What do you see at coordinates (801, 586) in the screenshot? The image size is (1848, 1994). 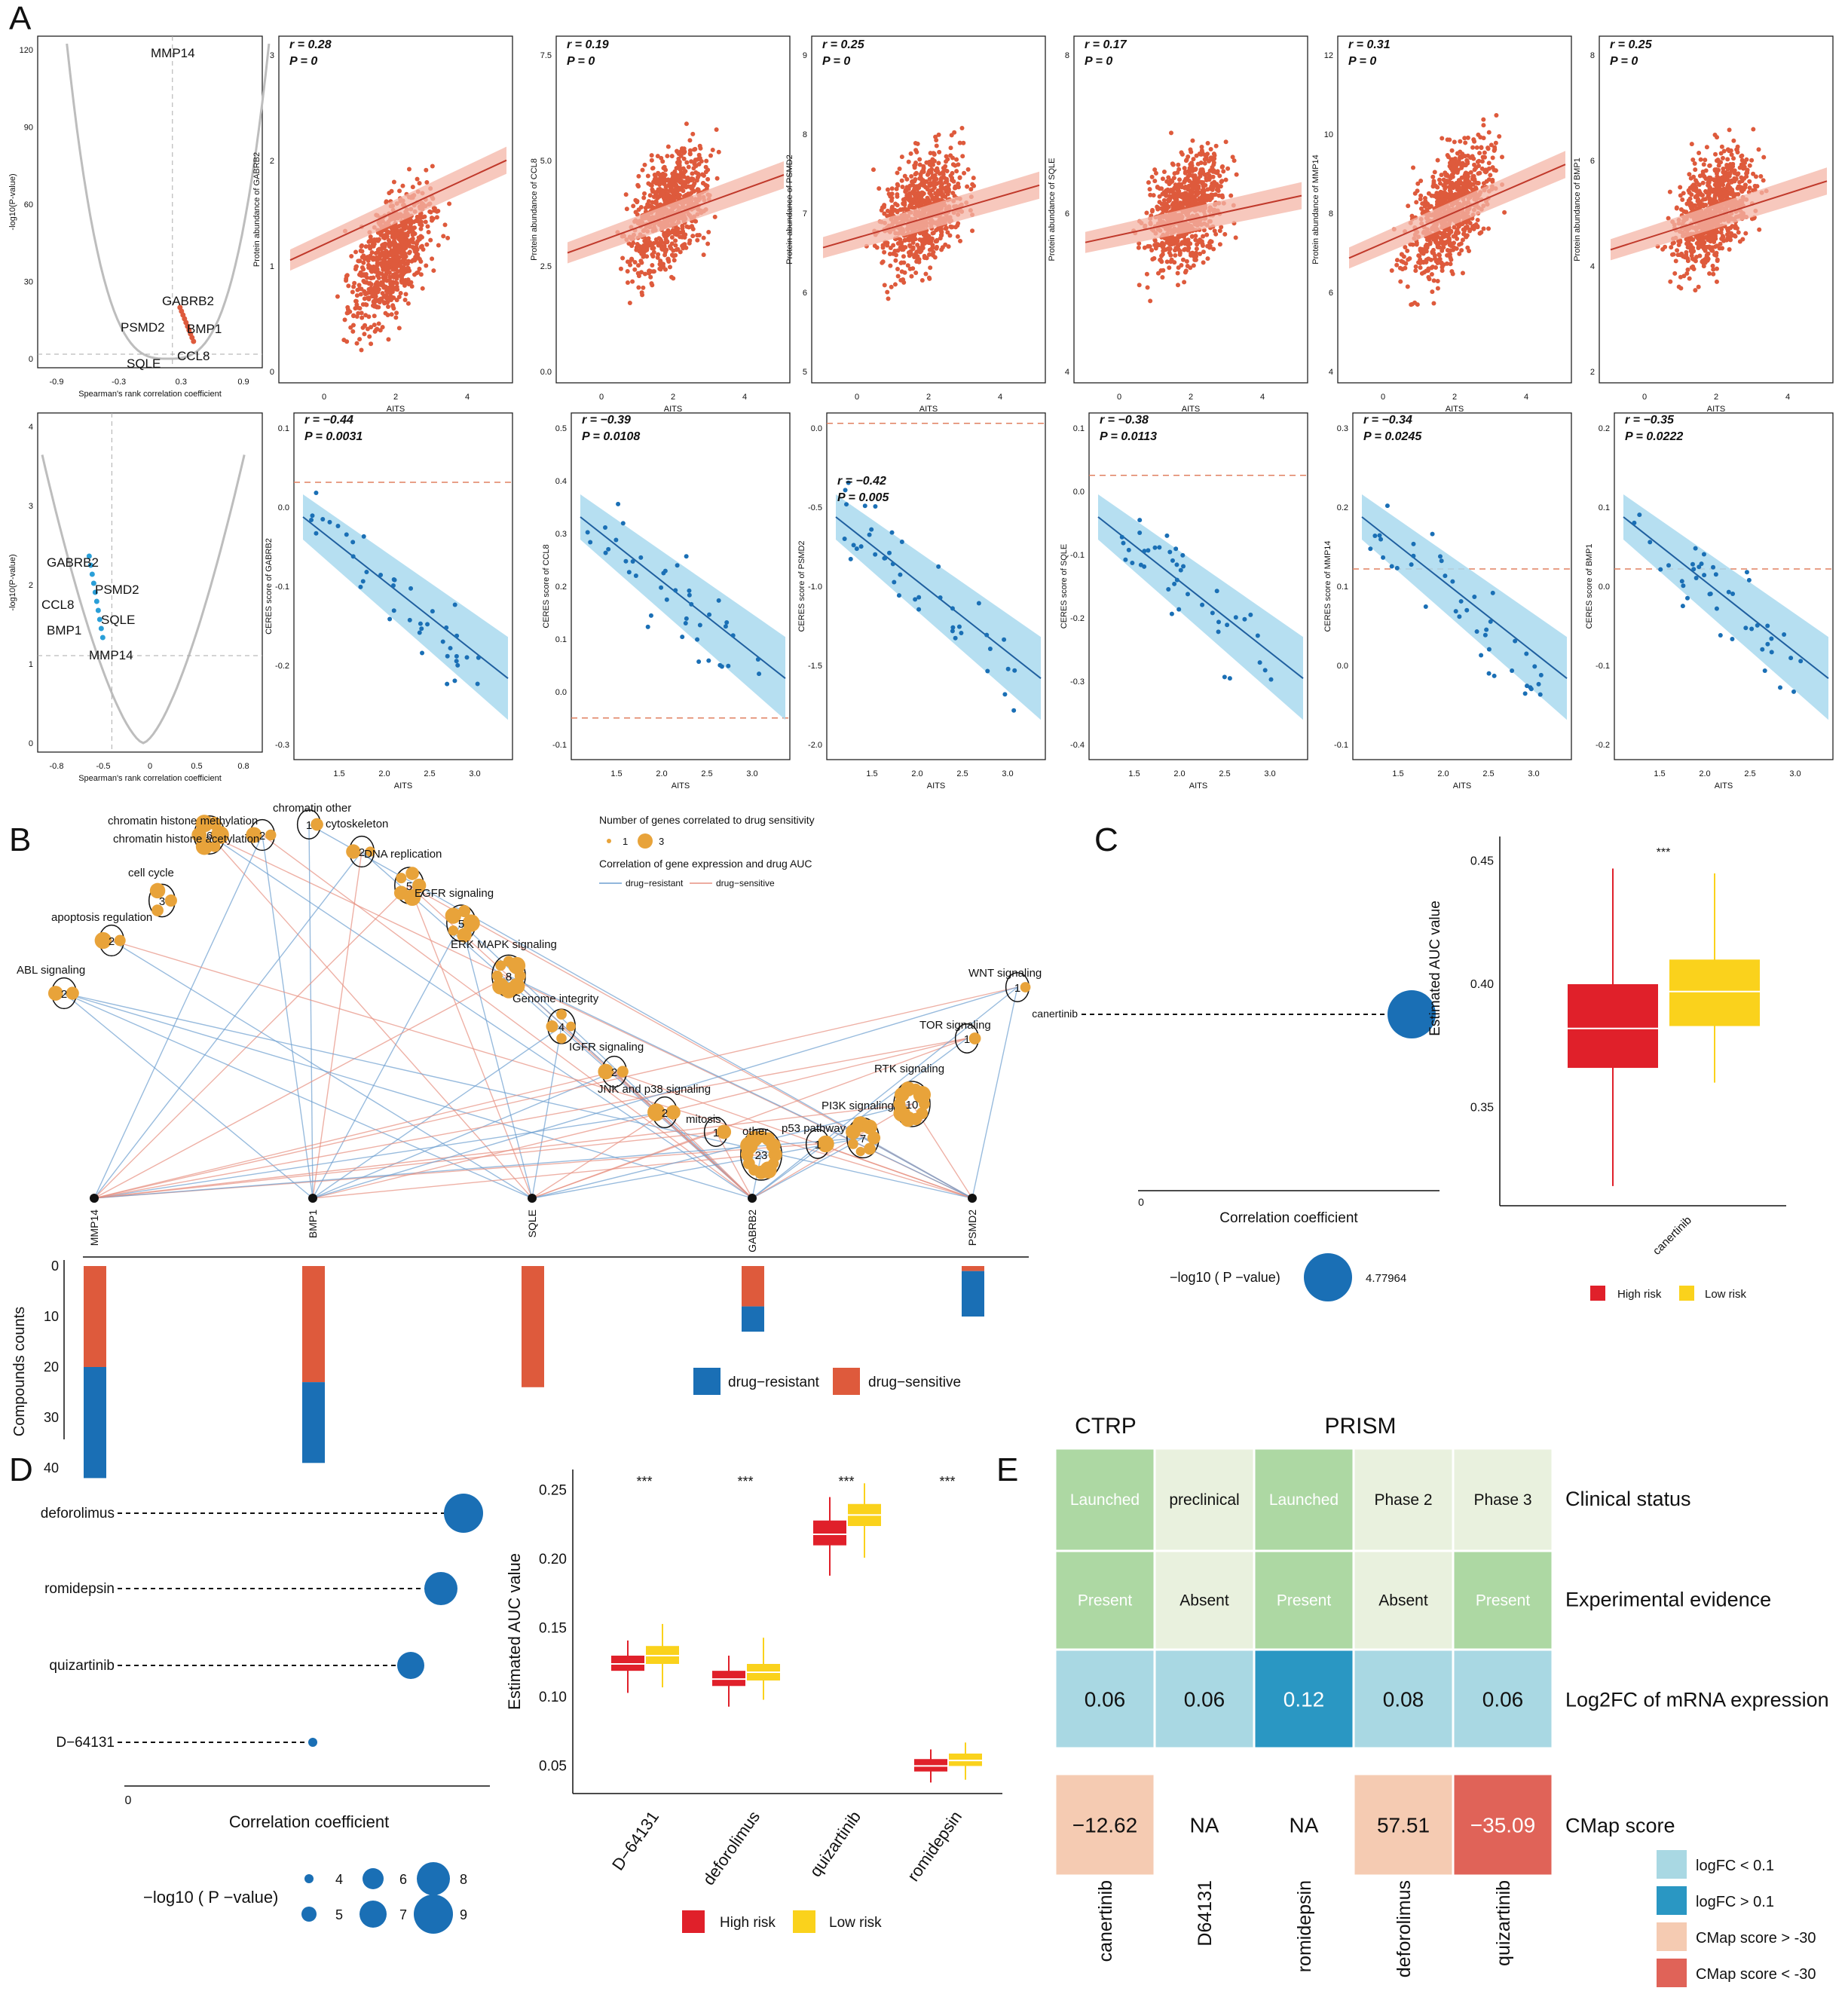 I see `y-axis-label: CERES score of PSMD2` at bounding box center [801, 586].